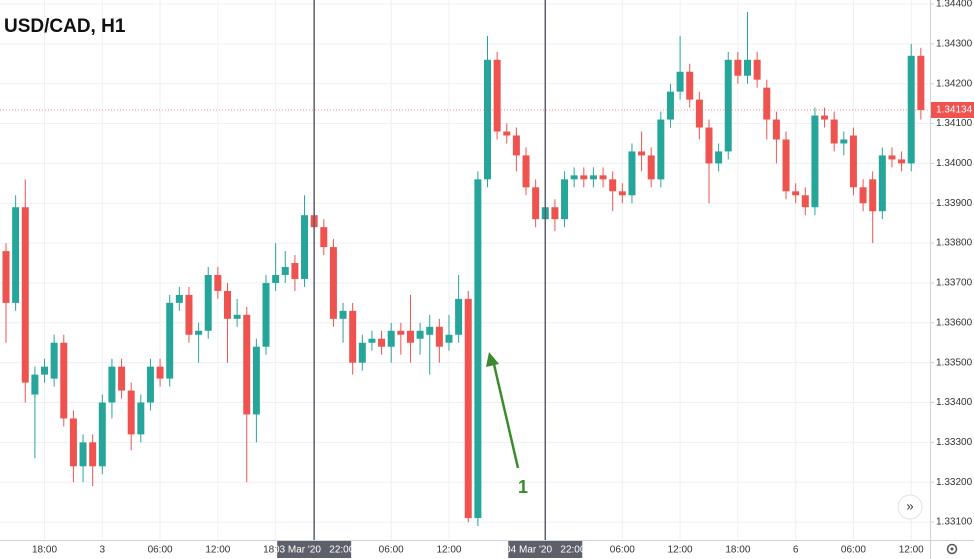 The image size is (974, 559). What do you see at coordinates (954, 163) in the screenshot?
I see `y-tick-label: 1.34000` at bounding box center [954, 163].